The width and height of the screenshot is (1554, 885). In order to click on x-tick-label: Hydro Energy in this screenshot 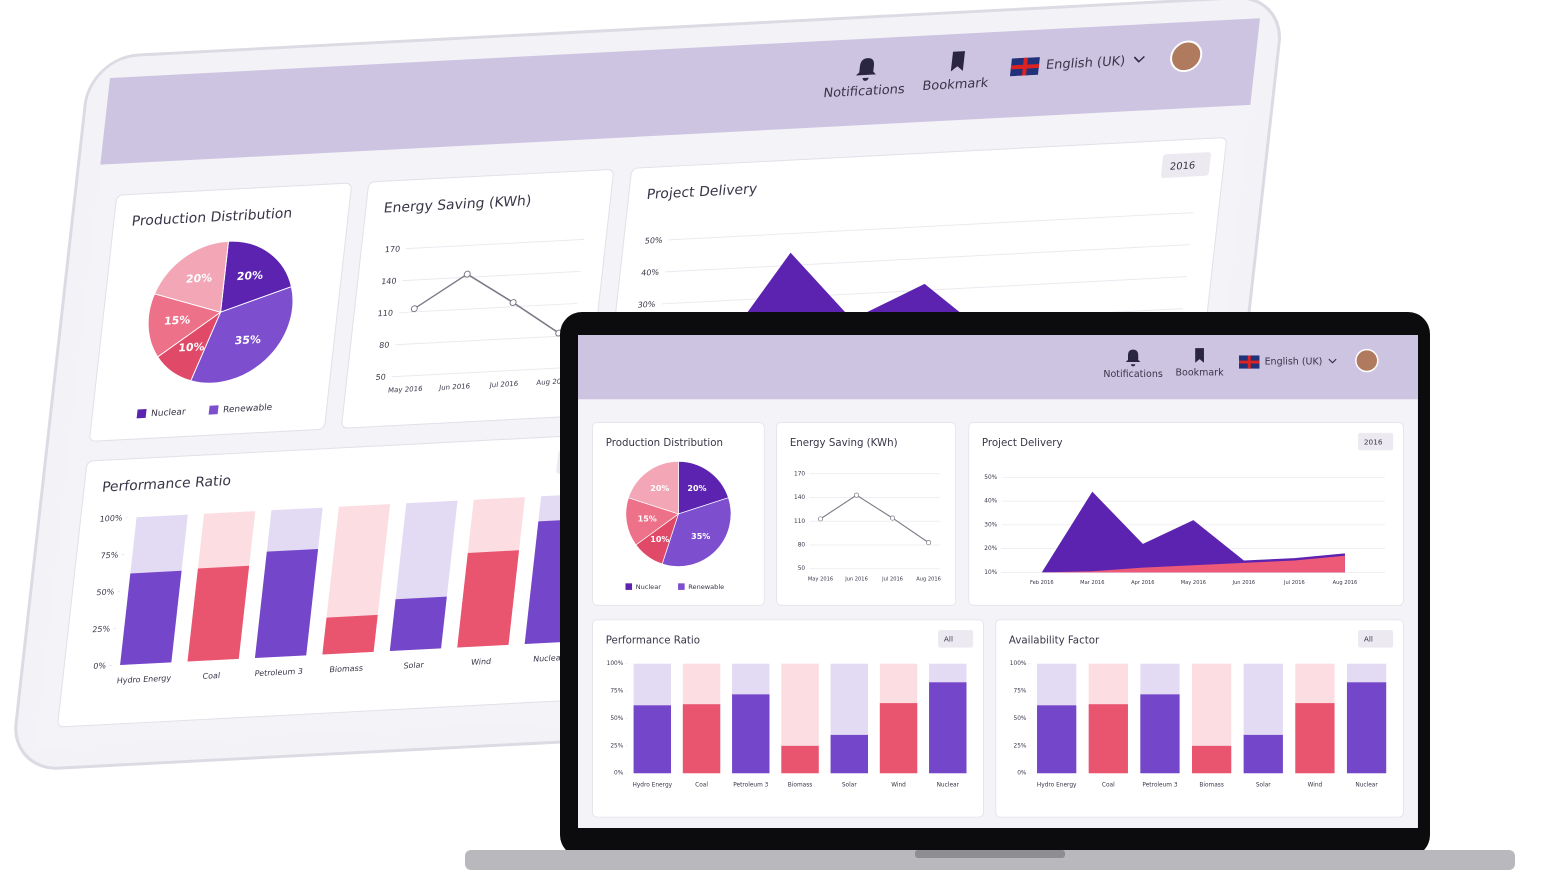, I will do `click(1057, 785)`.